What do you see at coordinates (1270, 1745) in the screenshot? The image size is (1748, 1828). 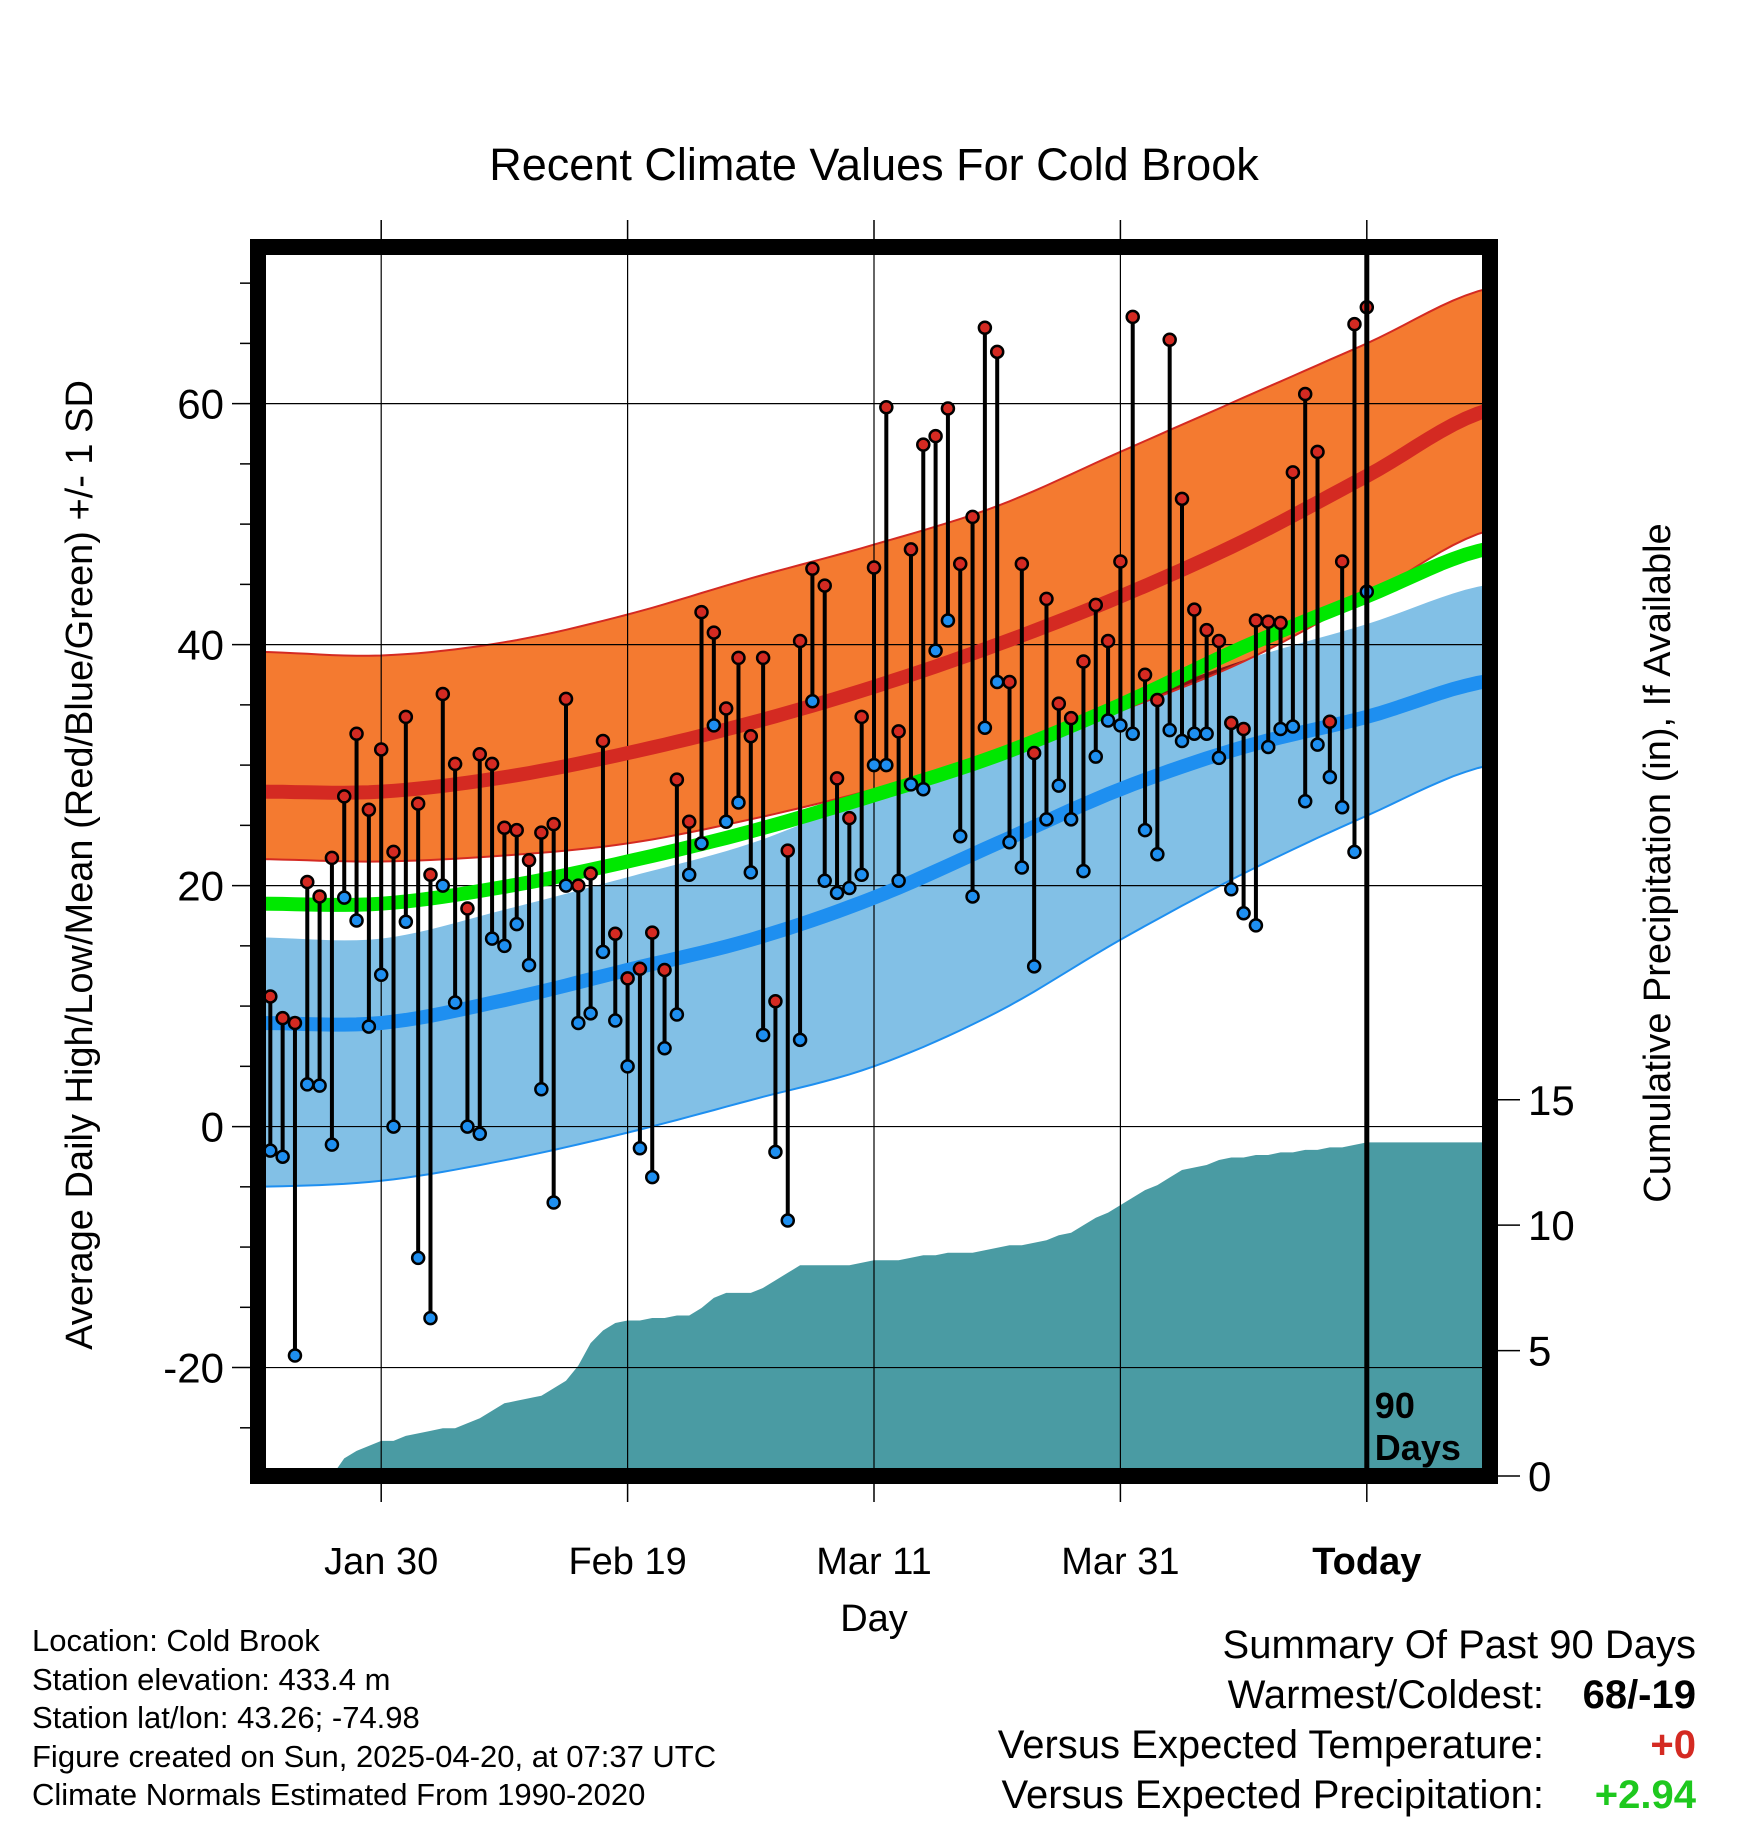 I see `temp-label: Versus Expected Temperature:` at bounding box center [1270, 1745].